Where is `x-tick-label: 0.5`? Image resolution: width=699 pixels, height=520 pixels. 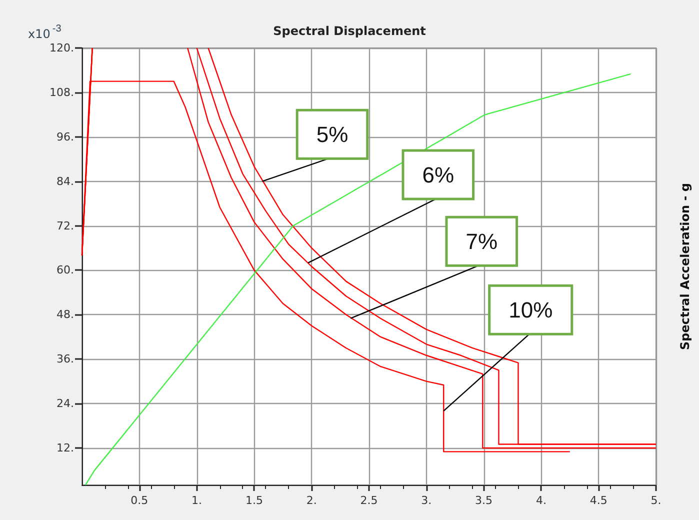 x-tick-label: 0.5 is located at coordinates (139, 500).